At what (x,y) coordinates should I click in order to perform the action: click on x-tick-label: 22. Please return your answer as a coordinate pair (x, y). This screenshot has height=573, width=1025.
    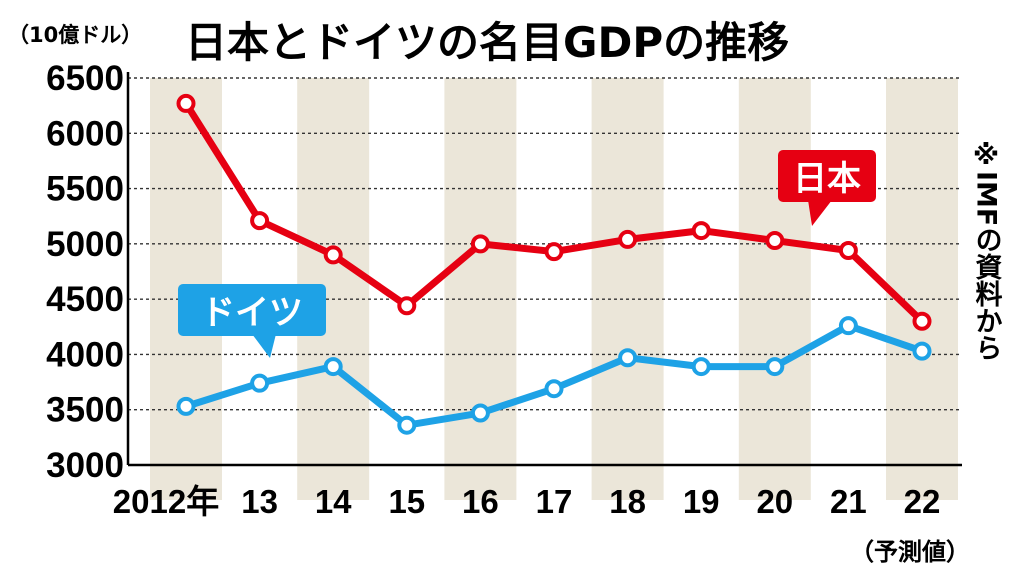
    Looking at the image, I should click on (922, 501).